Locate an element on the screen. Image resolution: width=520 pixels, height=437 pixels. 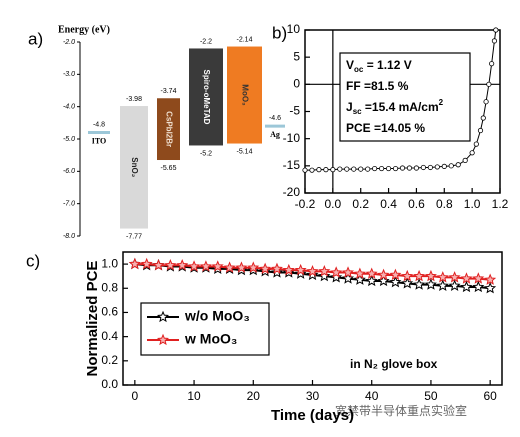
annotation-subscript: oc is located at coordinates (359, 69).